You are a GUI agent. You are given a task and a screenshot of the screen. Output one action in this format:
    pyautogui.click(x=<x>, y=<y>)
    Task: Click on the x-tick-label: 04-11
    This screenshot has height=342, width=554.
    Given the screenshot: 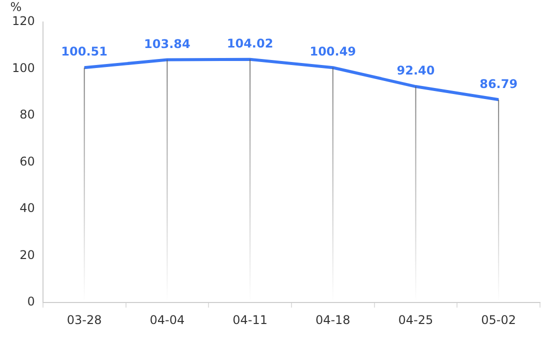 What is the action you would take?
    pyautogui.click(x=250, y=319)
    